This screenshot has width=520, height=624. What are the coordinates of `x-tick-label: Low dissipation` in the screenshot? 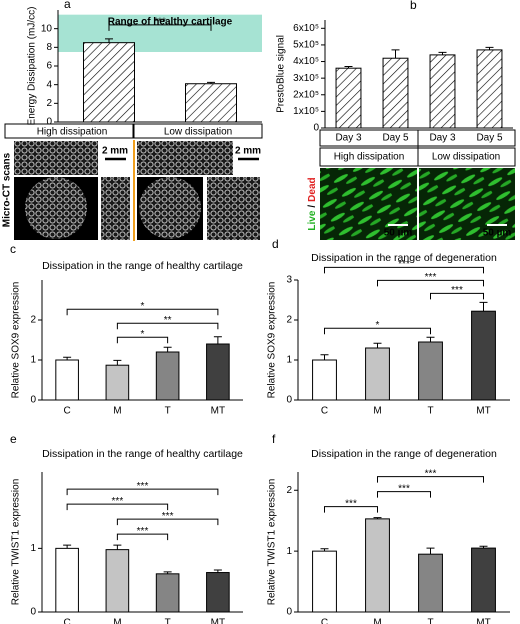 It's located at (198, 132).